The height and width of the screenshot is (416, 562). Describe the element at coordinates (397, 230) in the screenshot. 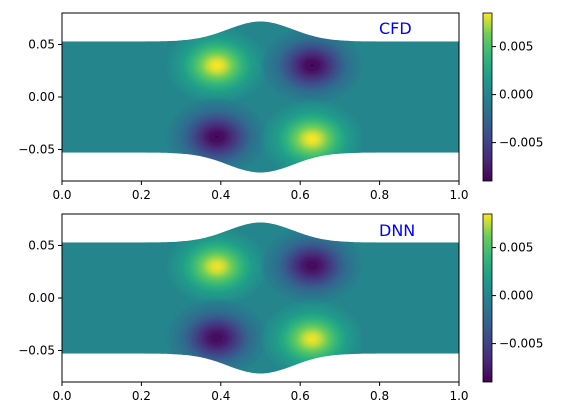

I see `panel-label-dnn: DNN` at that location.